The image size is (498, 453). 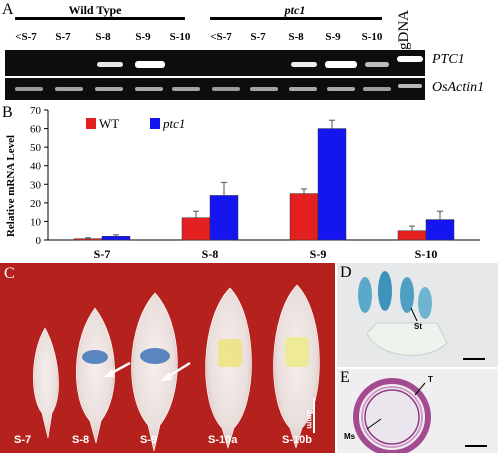 What do you see at coordinates (210, 254) in the screenshot?
I see `x-tick-label: S-8` at bounding box center [210, 254].